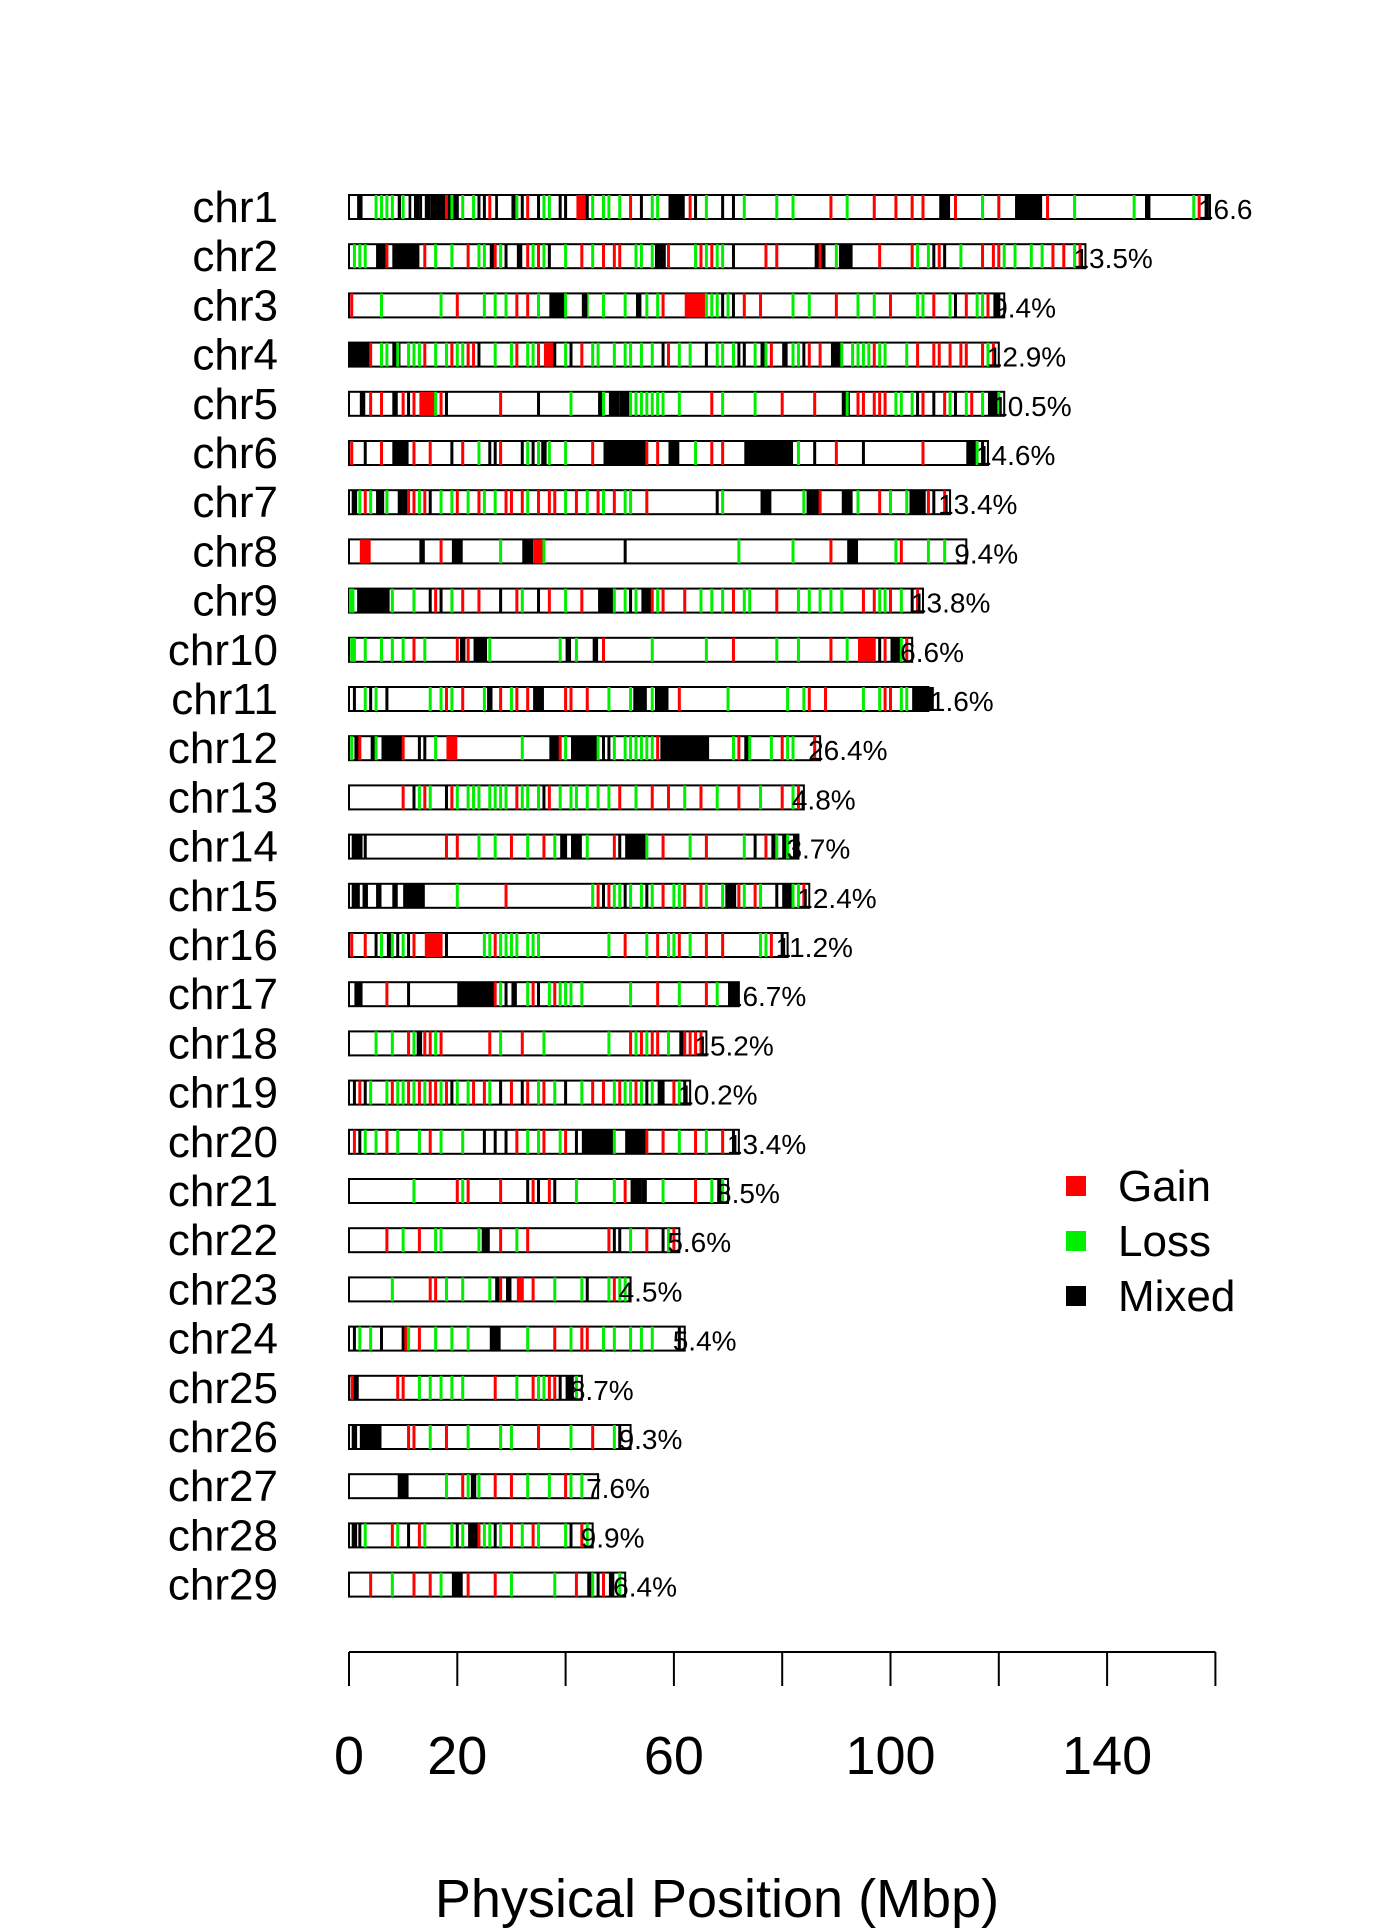  What do you see at coordinates (645, 1587) in the screenshot?
I see `percentage-label: 6.4%` at bounding box center [645, 1587].